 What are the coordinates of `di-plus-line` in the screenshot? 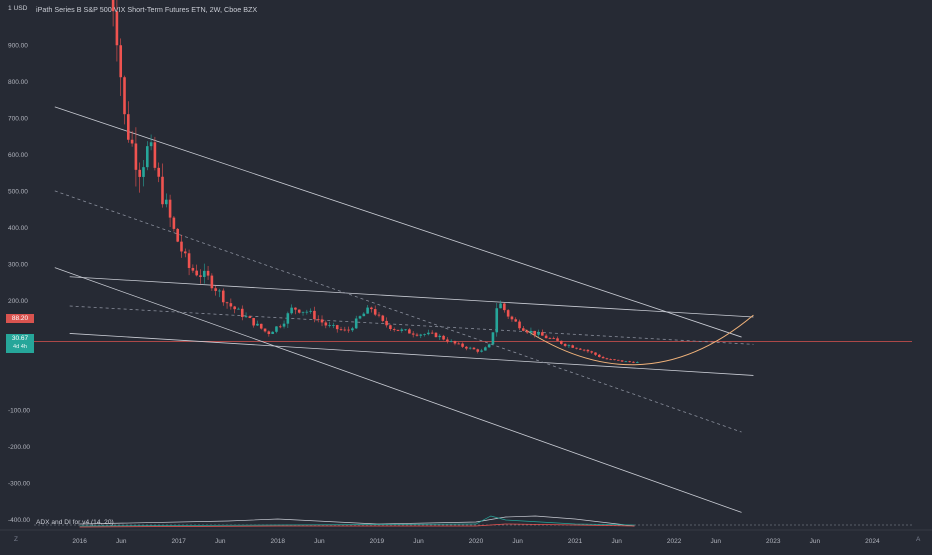 It's located at (357, 521).